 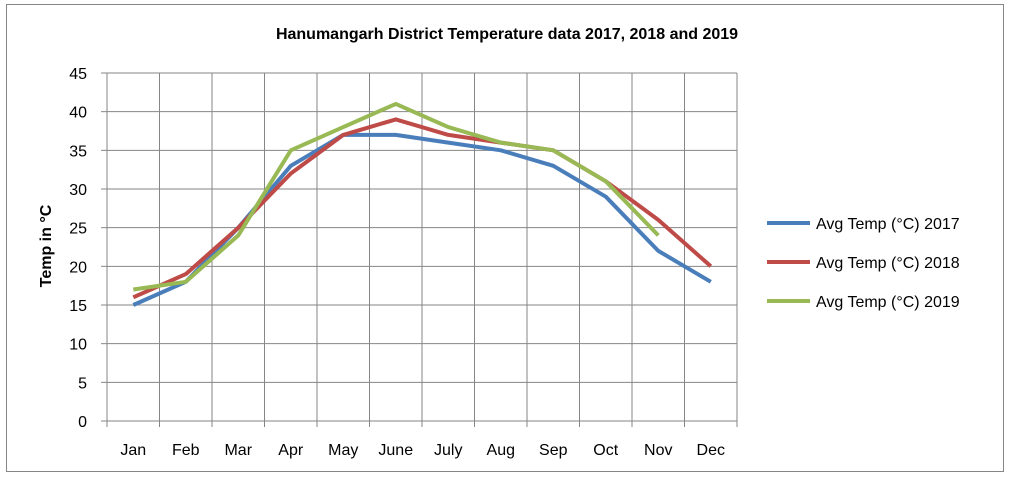 I want to click on y-axis-label: Temp in °C, so click(x=46, y=245).